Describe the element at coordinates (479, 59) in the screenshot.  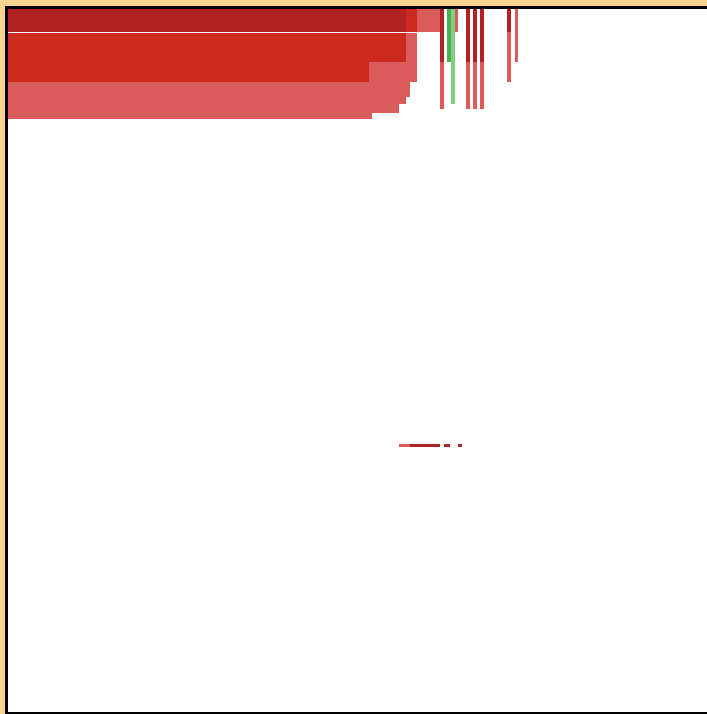
I see `thin-stacks` at that location.